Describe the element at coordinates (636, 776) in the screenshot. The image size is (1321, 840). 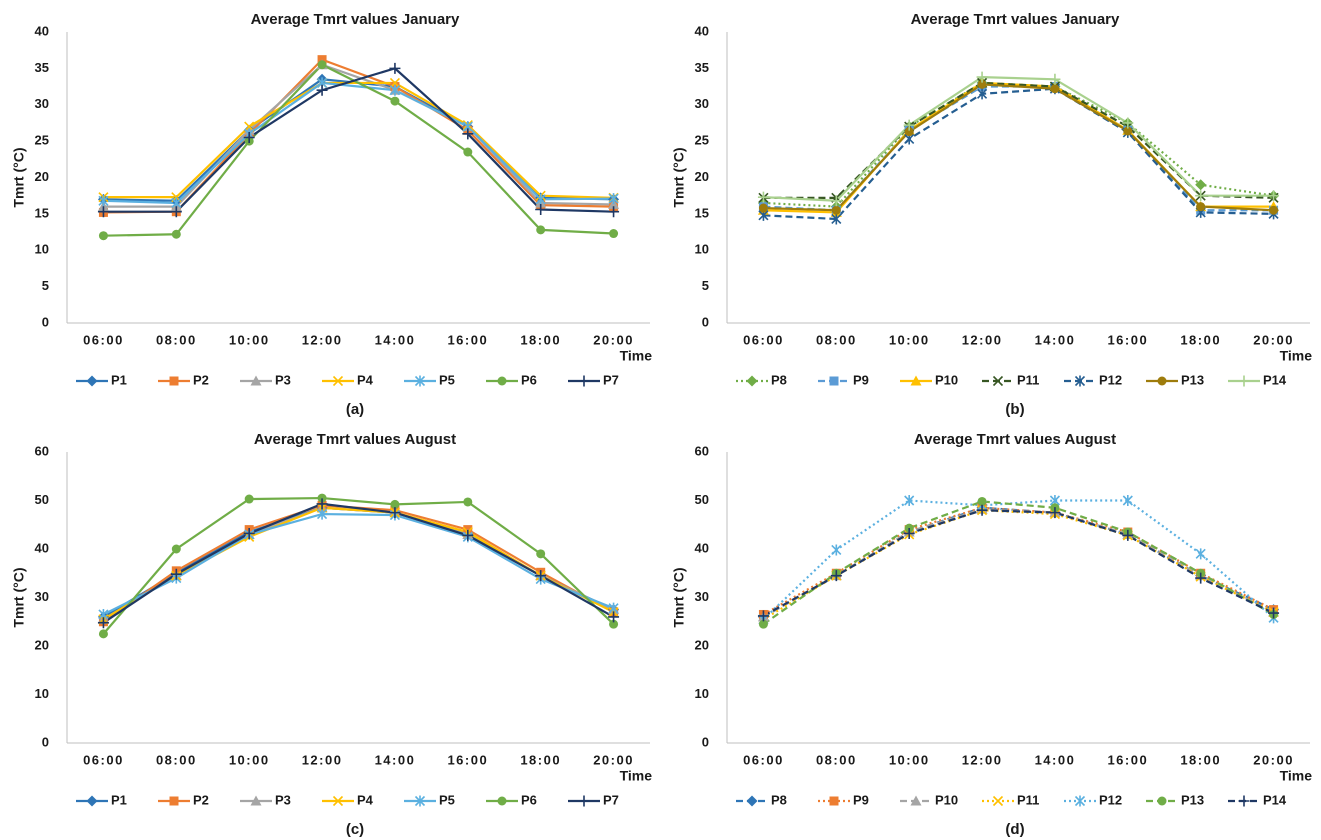
I see `x-axis-label: Time` at that location.